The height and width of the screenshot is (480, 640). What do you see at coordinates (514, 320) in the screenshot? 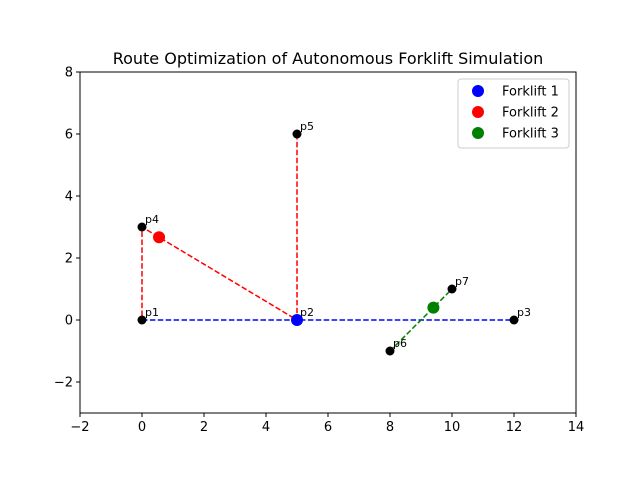
I see `waypoint-p3` at bounding box center [514, 320].